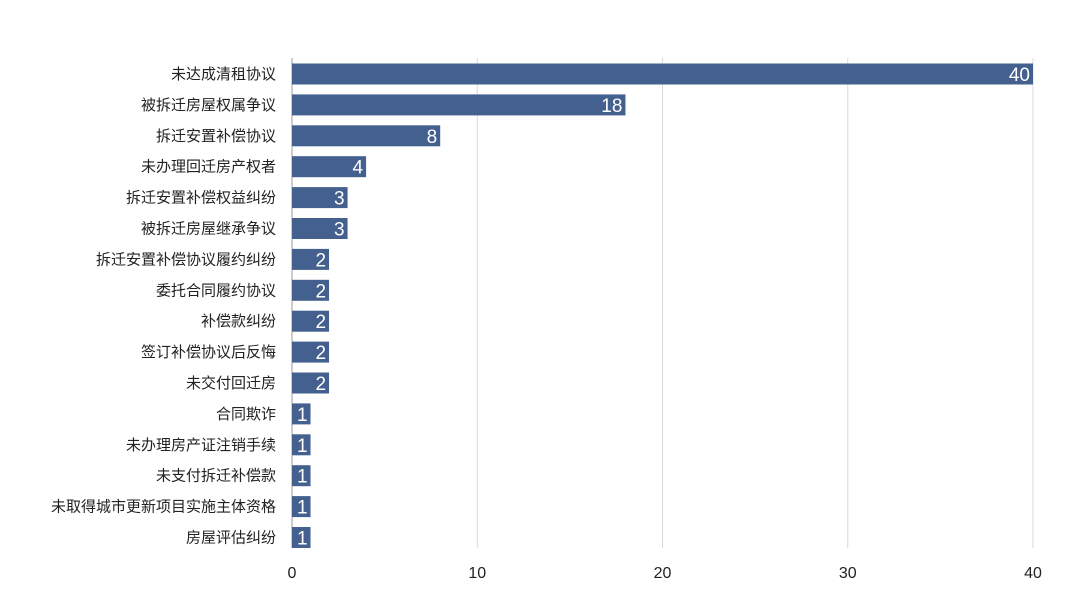  Describe the element at coordinates (292, 573) in the screenshot. I see `x-tick-label: 0` at that location.